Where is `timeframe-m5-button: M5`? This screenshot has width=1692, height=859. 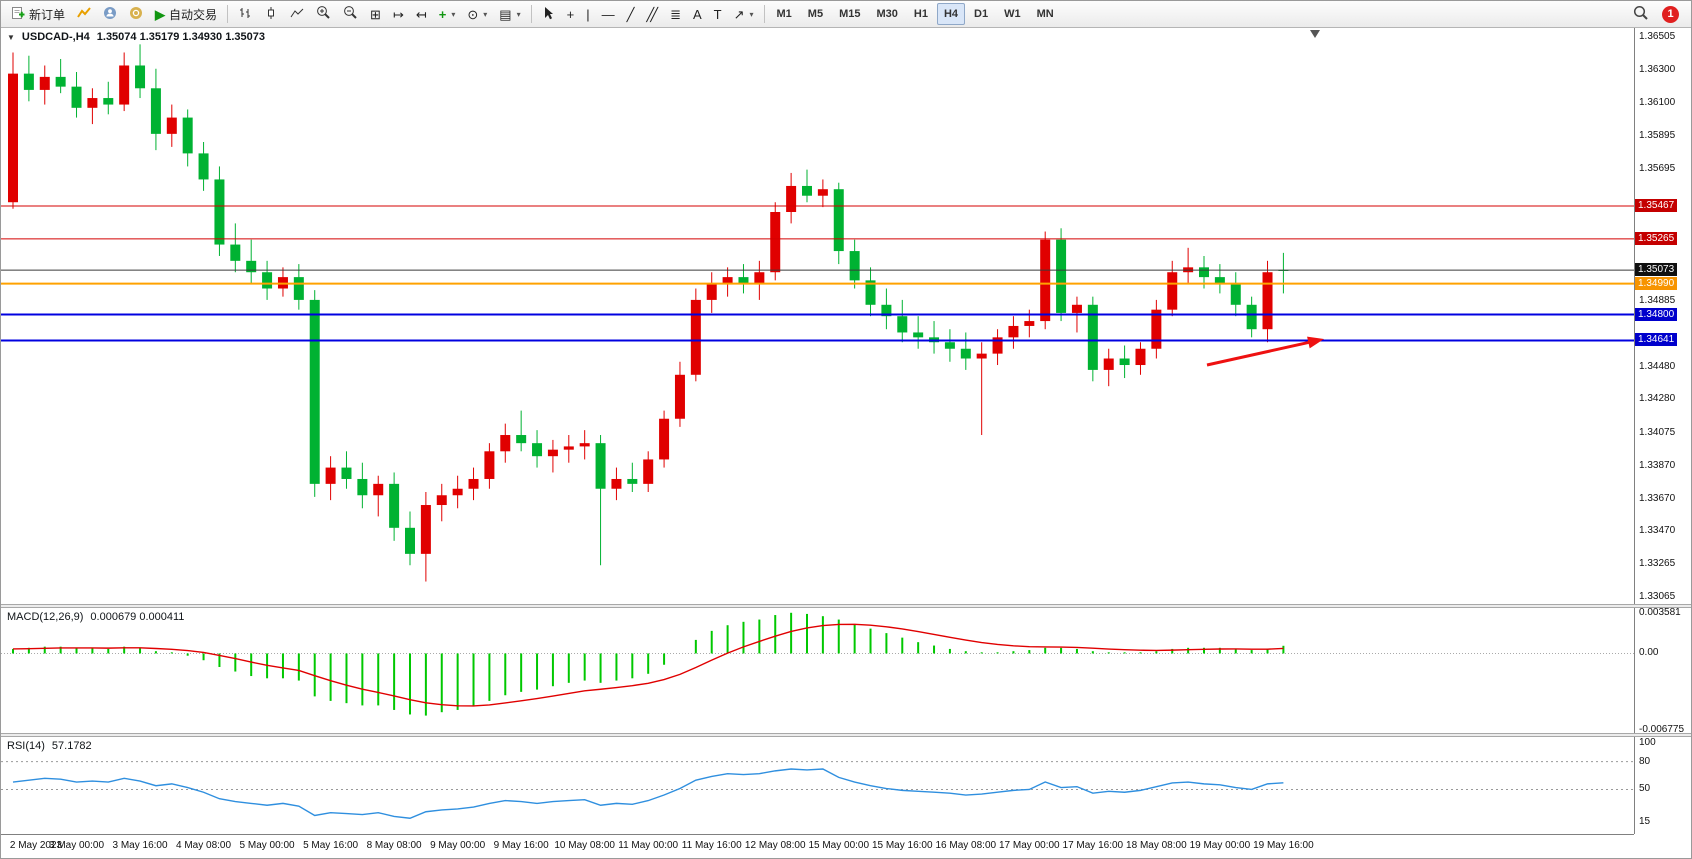
timeframe-m5-button: M5 is located at coordinates (815, 14).